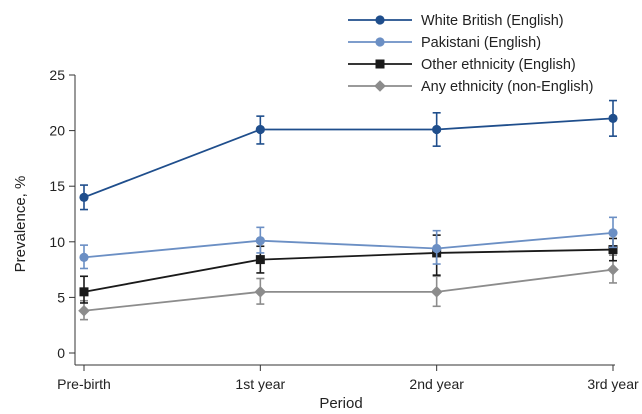 This screenshot has height=414, width=642. What do you see at coordinates (57, 75) in the screenshot?
I see `y-tick-label: 25` at bounding box center [57, 75].